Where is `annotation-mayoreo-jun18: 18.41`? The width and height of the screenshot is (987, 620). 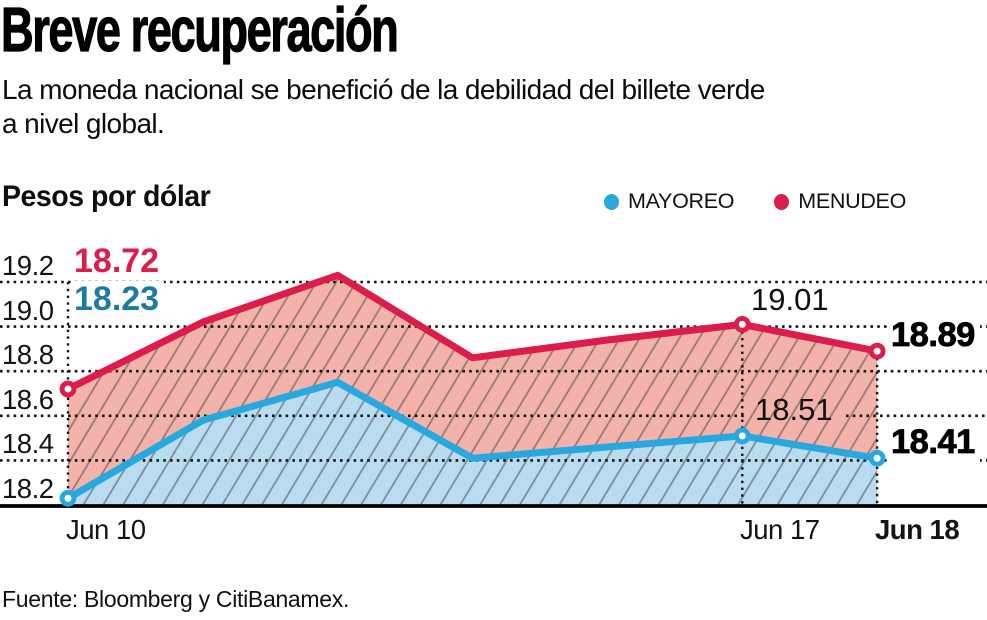
annotation-mayoreo-jun18: 18.41 is located at coordinates (934, 443).